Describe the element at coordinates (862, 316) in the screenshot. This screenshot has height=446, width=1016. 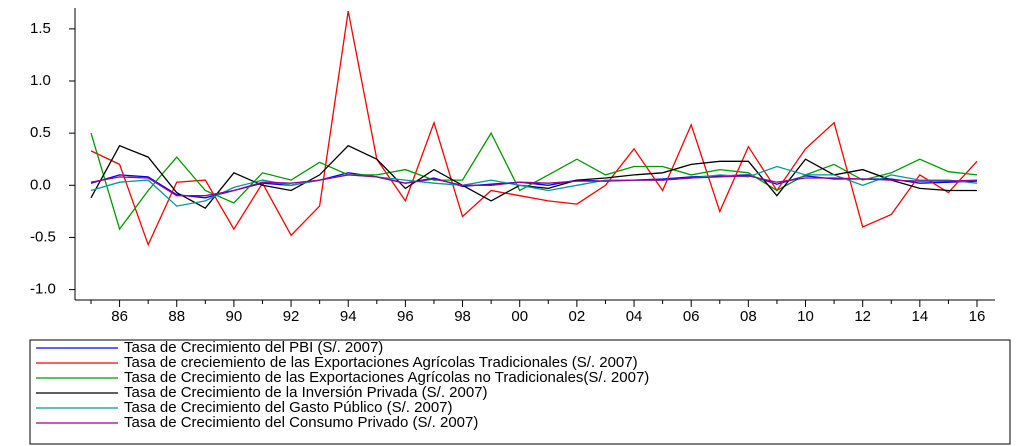
I see `x-tick-label: 12` at that location.